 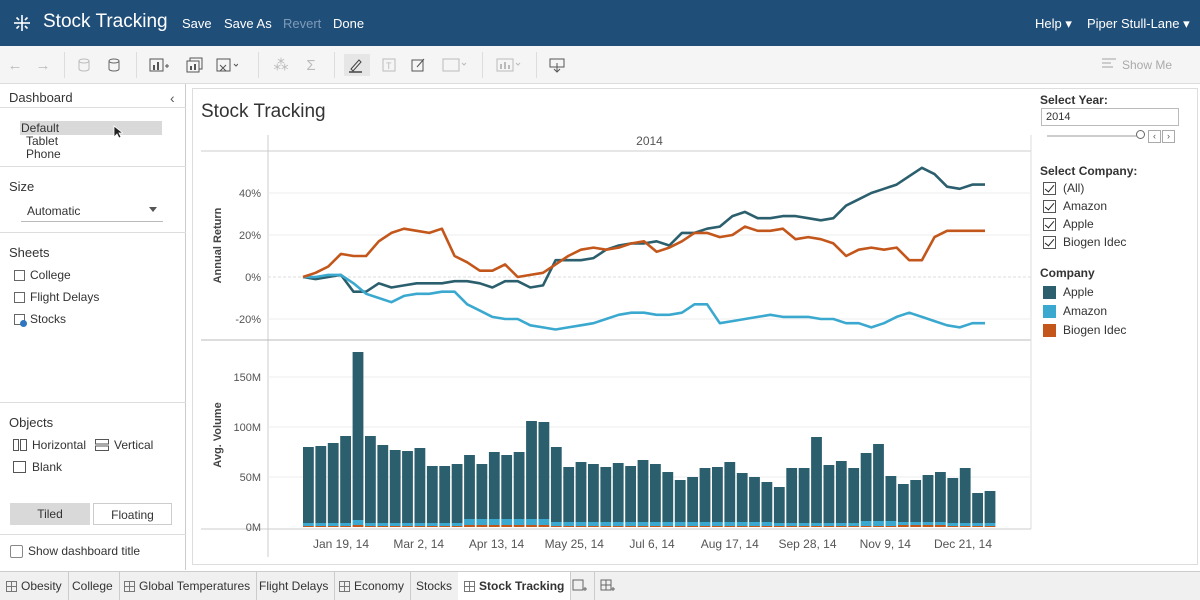 I want to click on present-icon, so click(x=509, y=65).